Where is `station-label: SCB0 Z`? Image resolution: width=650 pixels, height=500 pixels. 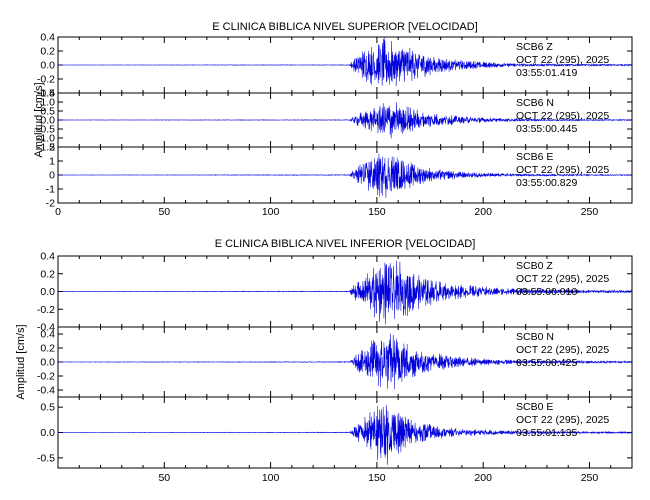 station-label: SCB0 Z is located at coordinates (534, 266).